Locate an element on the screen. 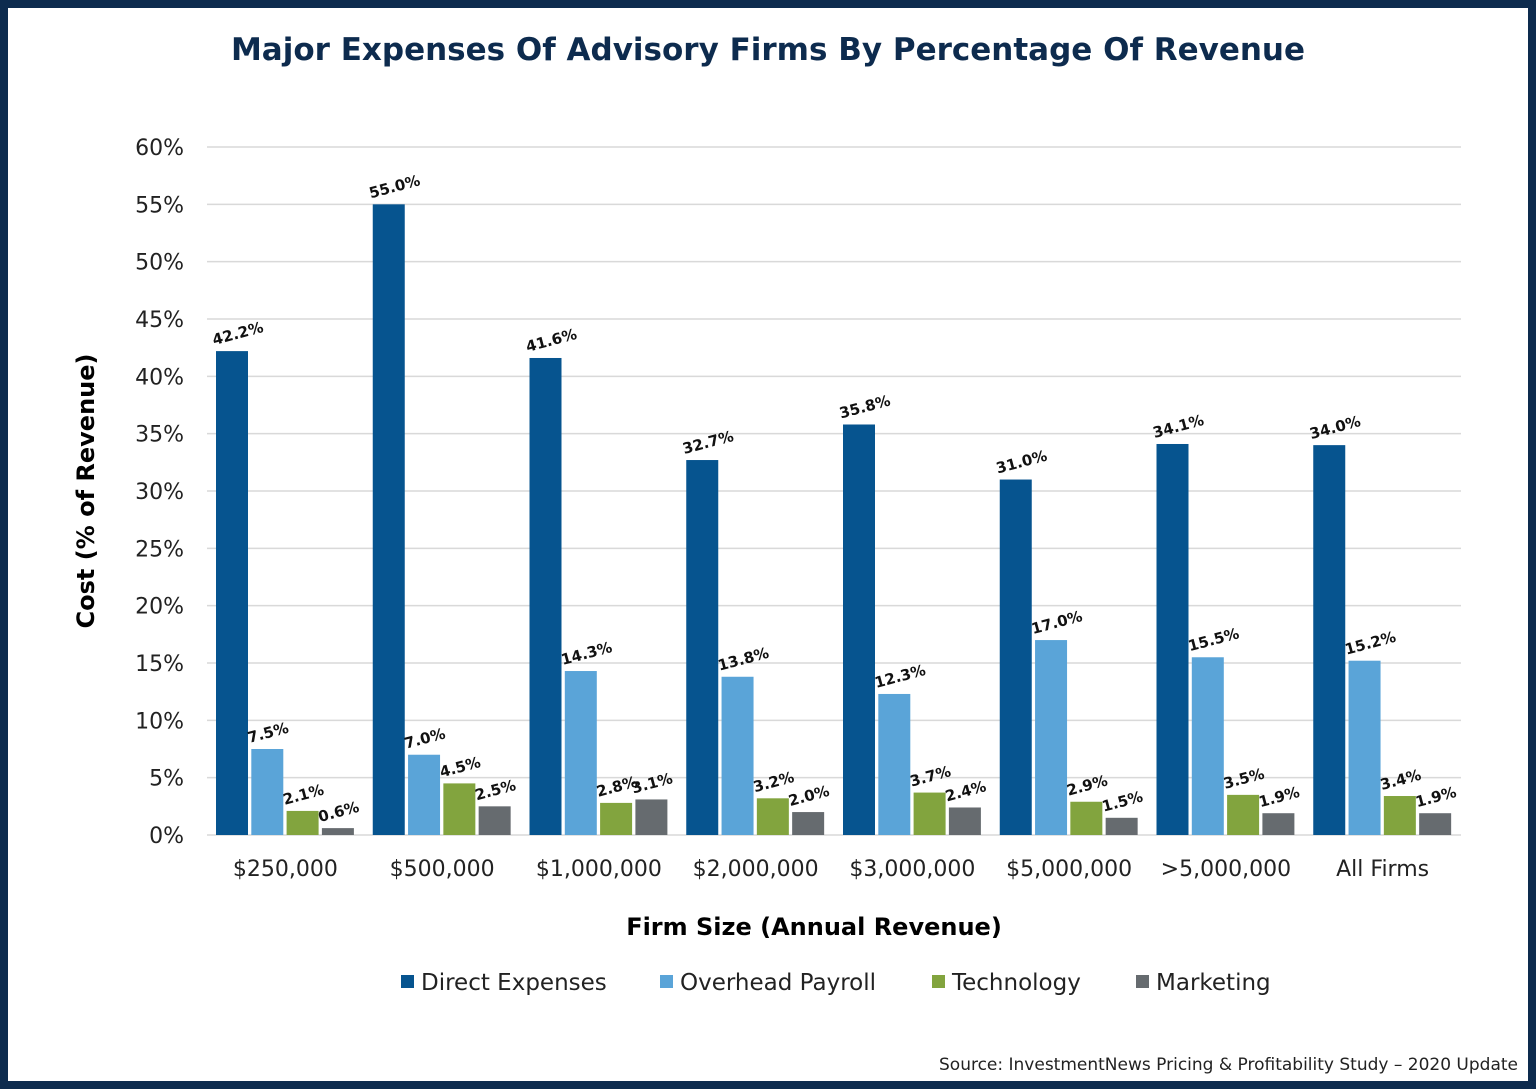 The image size is (1536, 1089). y-tick-label: 50% is located at coordinates (159, 263).